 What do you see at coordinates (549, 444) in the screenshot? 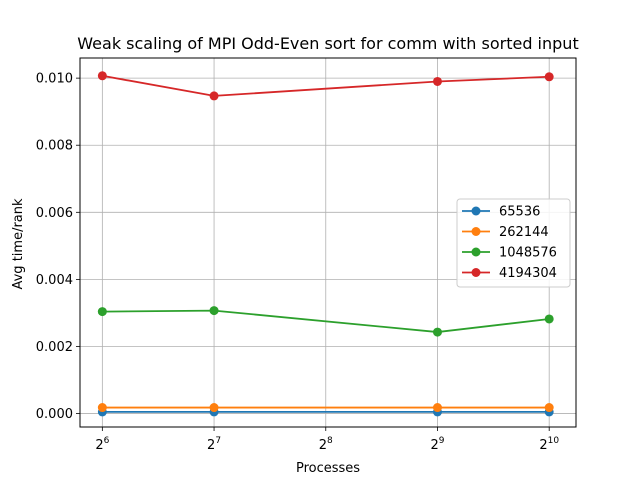
I see `x-tick-label: 210` at bounding box center [549, 444].